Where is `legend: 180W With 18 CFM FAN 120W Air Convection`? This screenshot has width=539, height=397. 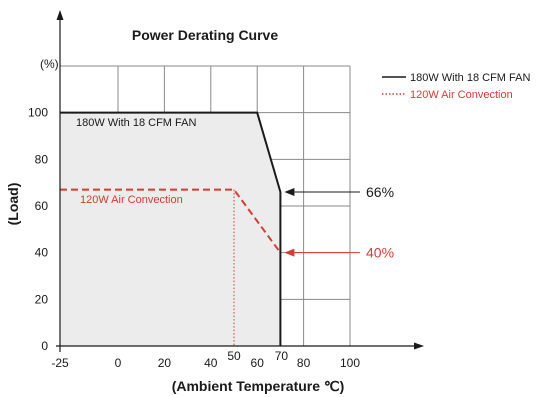 legend: 180W With 18 CFM FAN 120W Air Convection is located at coordinates (456, 86).